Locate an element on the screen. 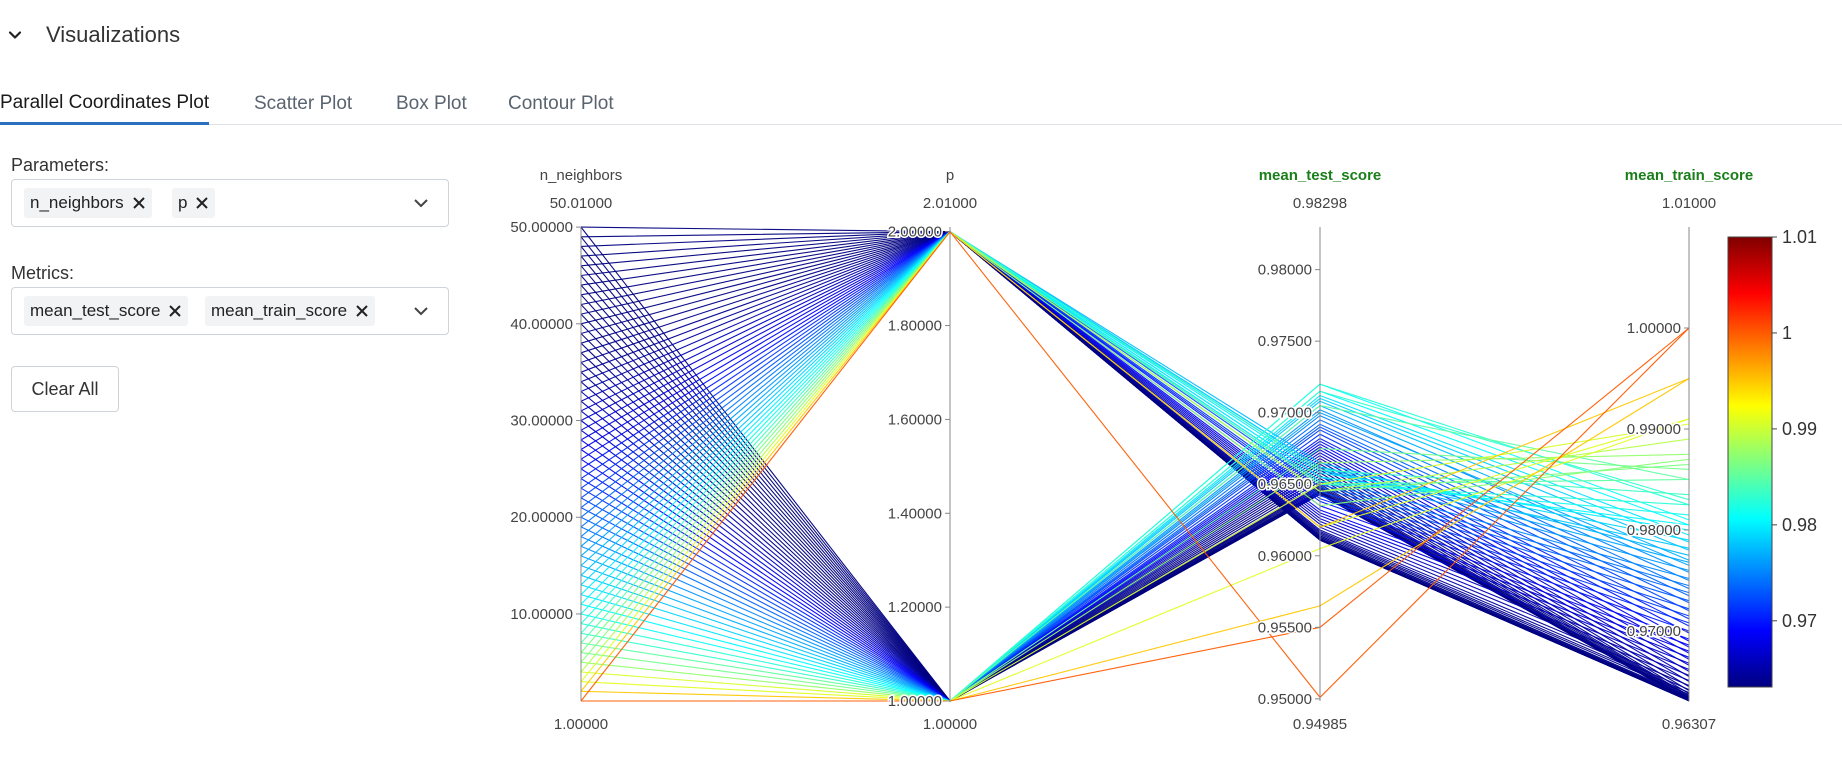 Image resolution: width=1842 pixels, height=771 pixels. axis-max-label: 50.01000 is located at coordinates (581, 203).